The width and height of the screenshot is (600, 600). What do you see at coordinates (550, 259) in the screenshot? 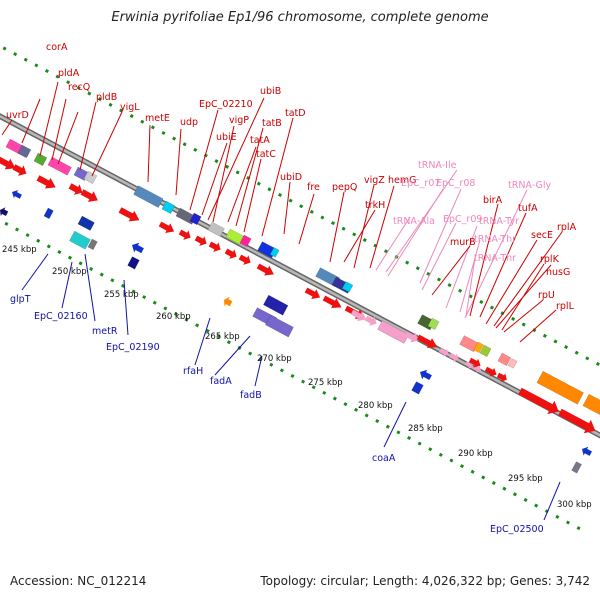
I see `forward-gene-label: rplK` at bounding box center [550, 259].